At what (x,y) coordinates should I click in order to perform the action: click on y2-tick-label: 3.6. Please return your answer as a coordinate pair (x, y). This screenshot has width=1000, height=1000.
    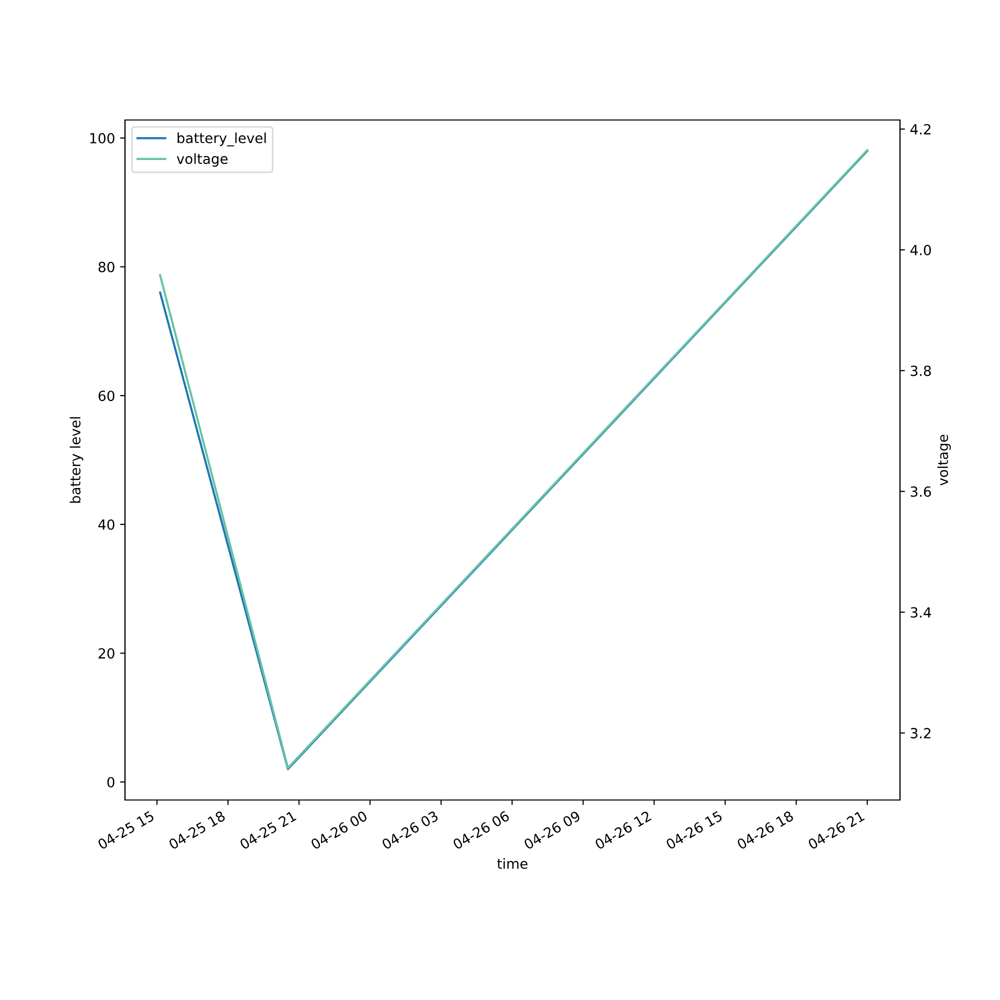
    Looking at the image, I should click on (920, 491).